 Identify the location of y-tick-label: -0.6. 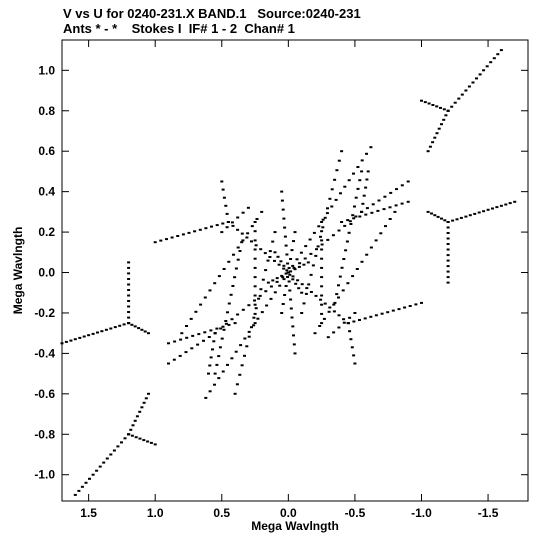
(44, 394).